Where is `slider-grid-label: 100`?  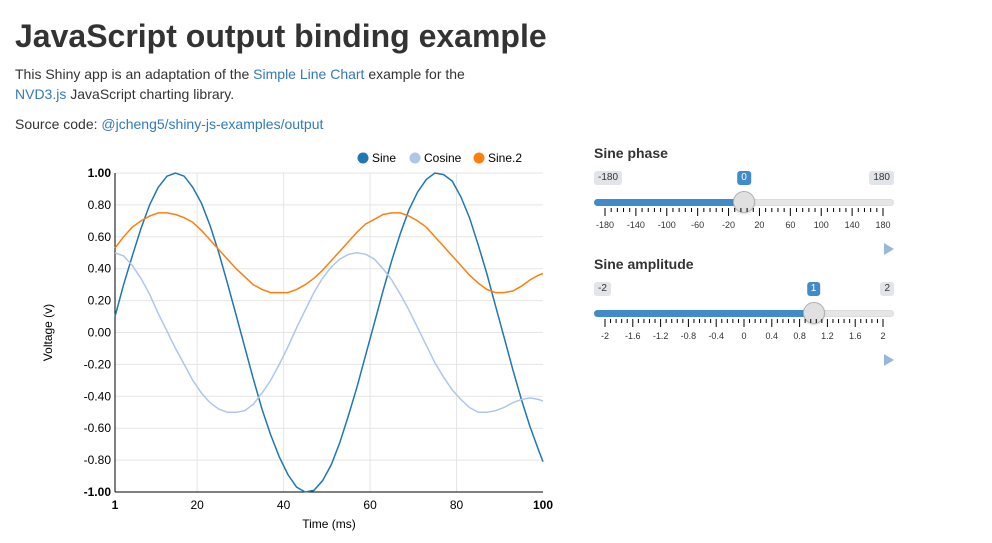 slider-grid-label: 100 is located at coordinates (821, 225).